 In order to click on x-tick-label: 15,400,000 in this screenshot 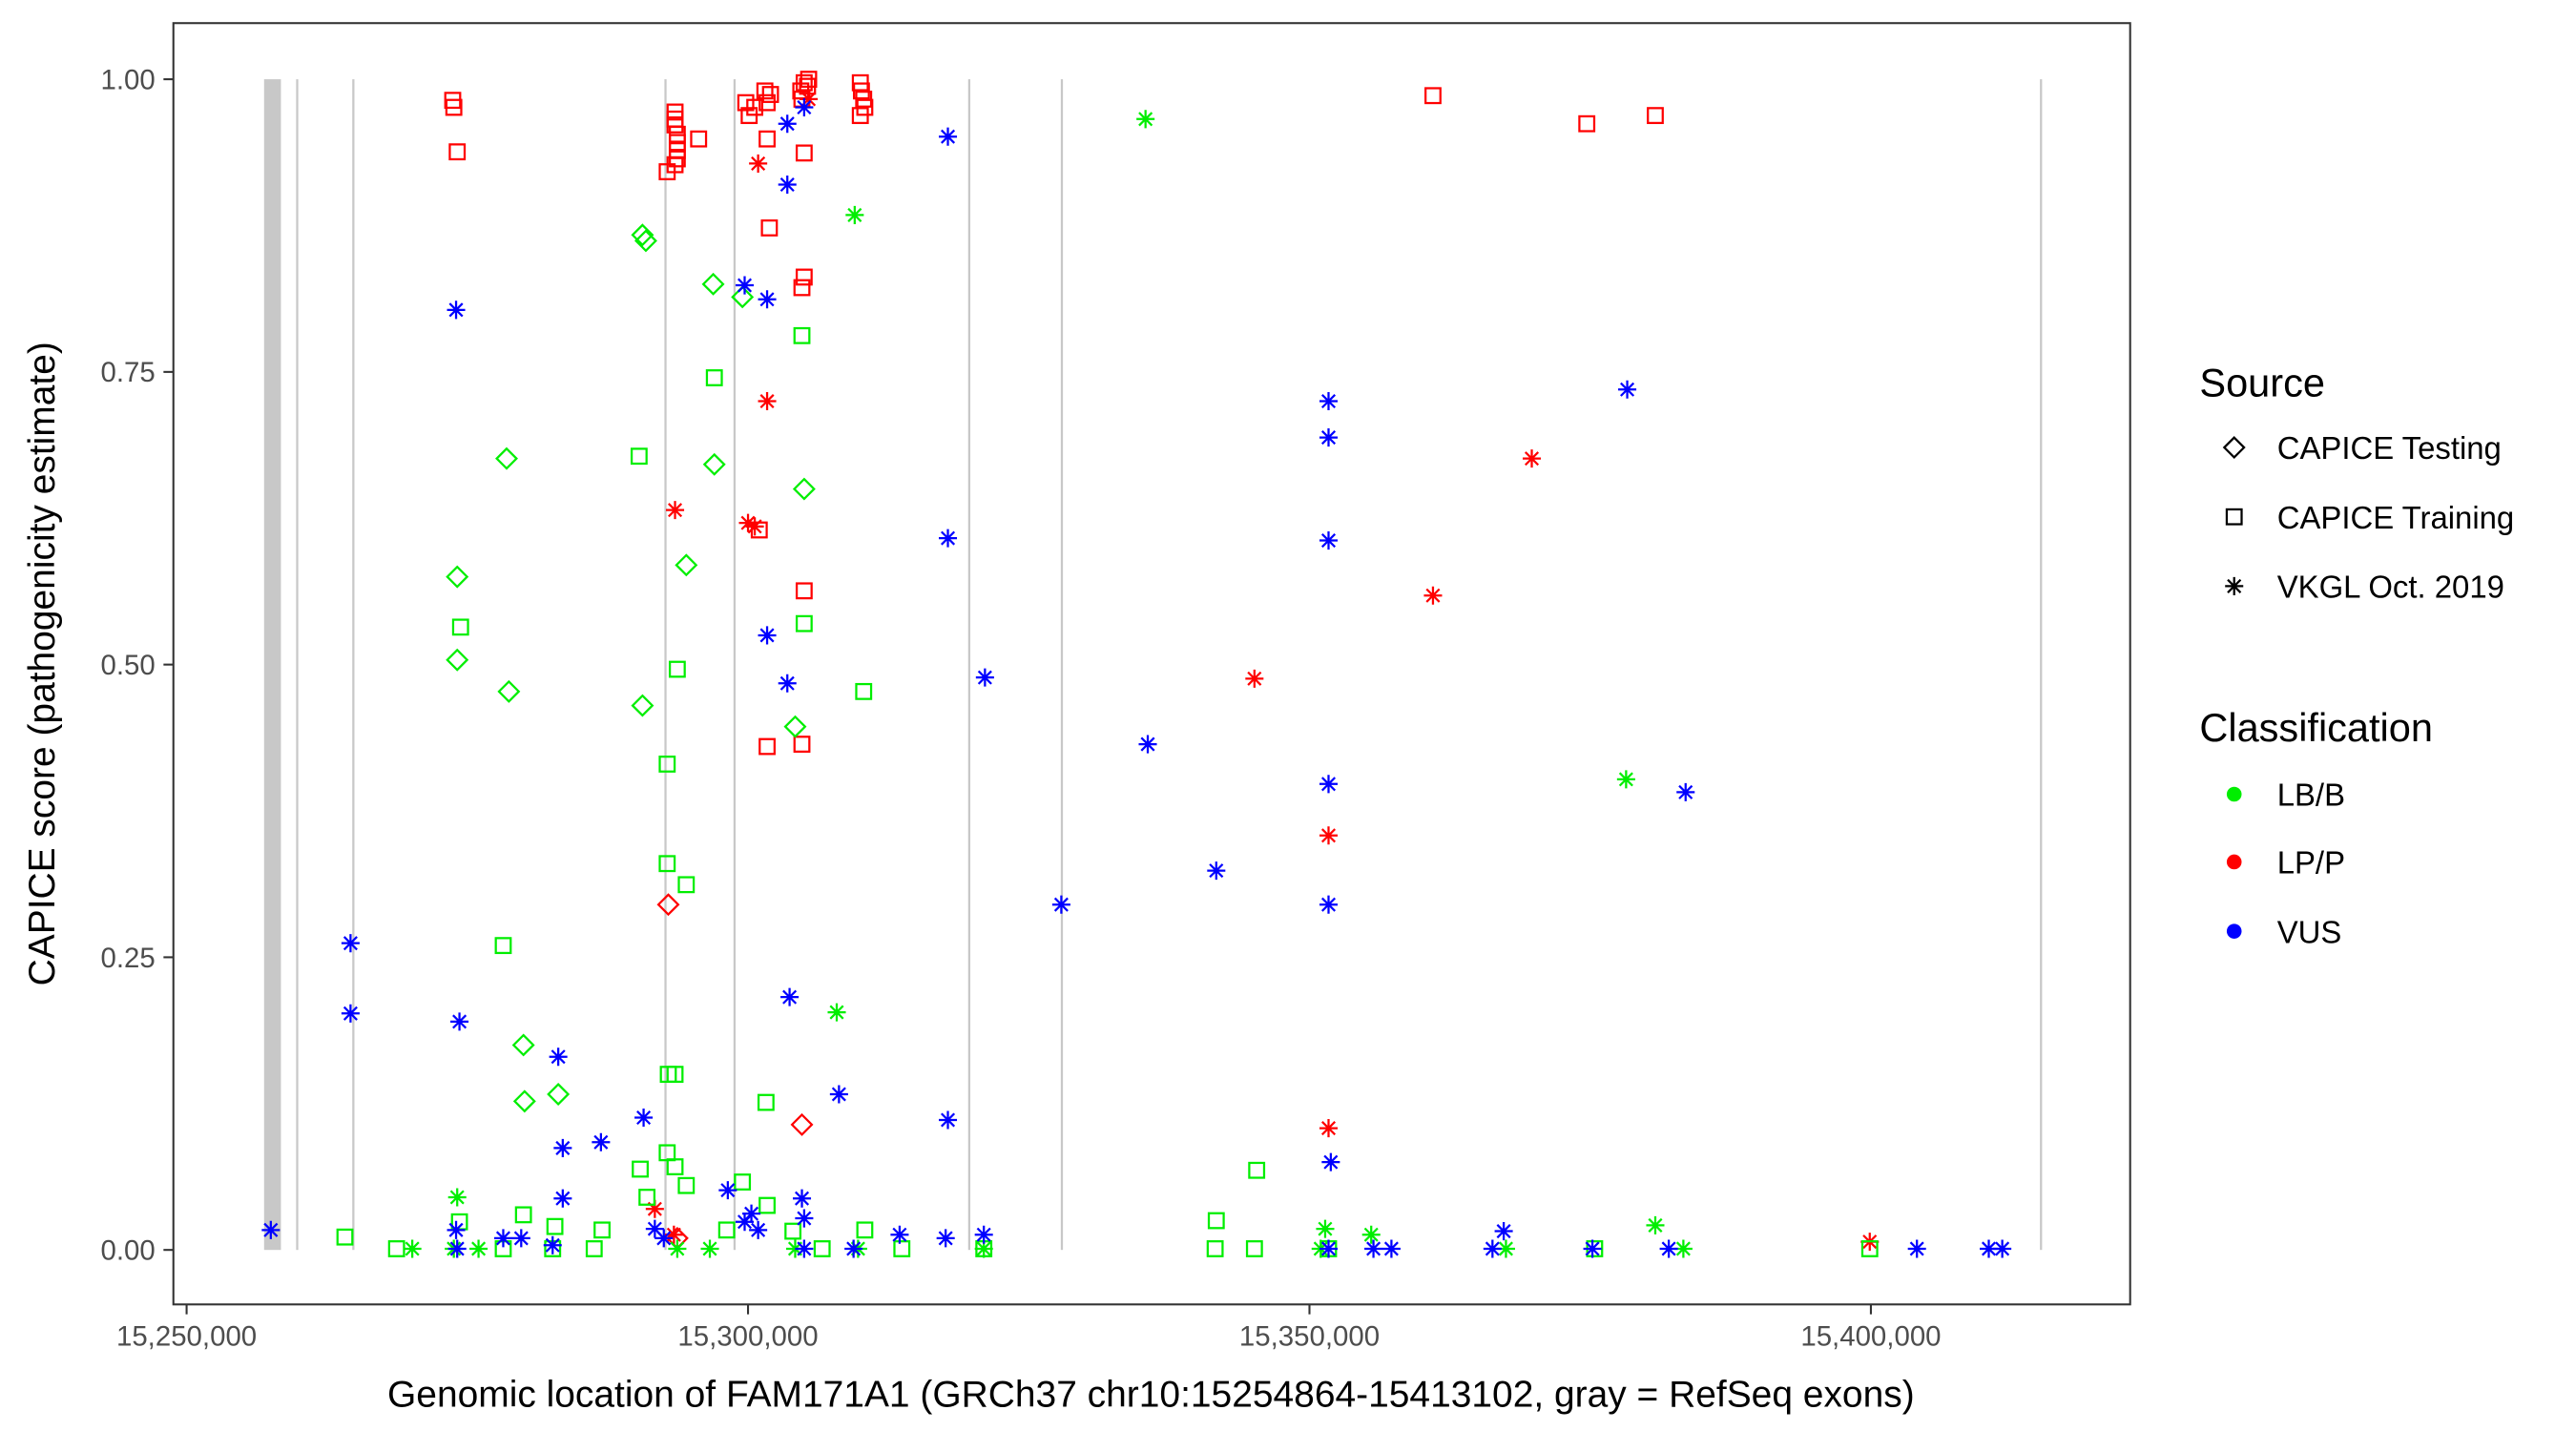, I will do `click(1870, 1337)`.